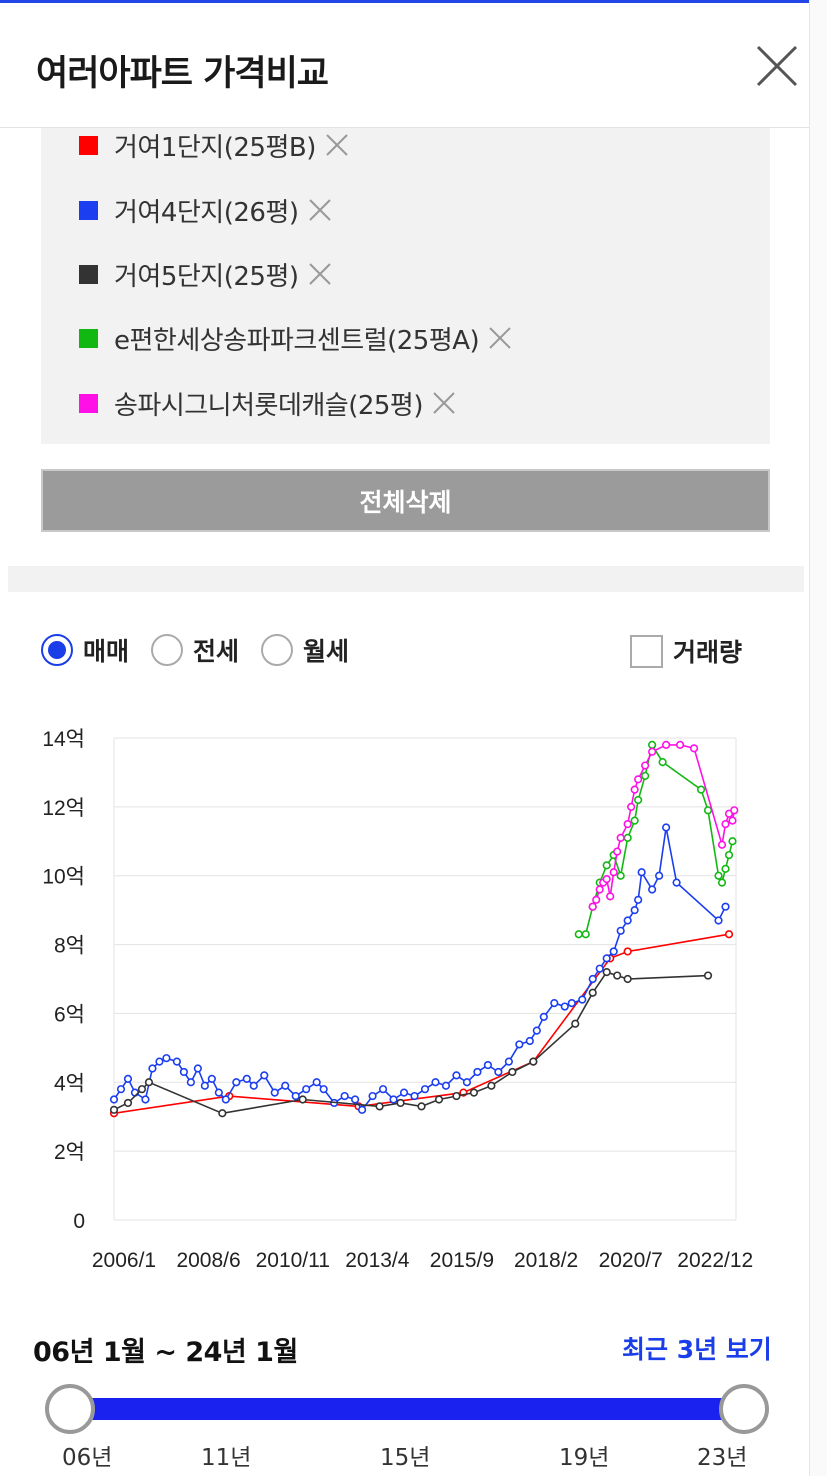 The image size is (827, 1476). I want to click on radio-monthly-rent: 월세, so click(305, 650).